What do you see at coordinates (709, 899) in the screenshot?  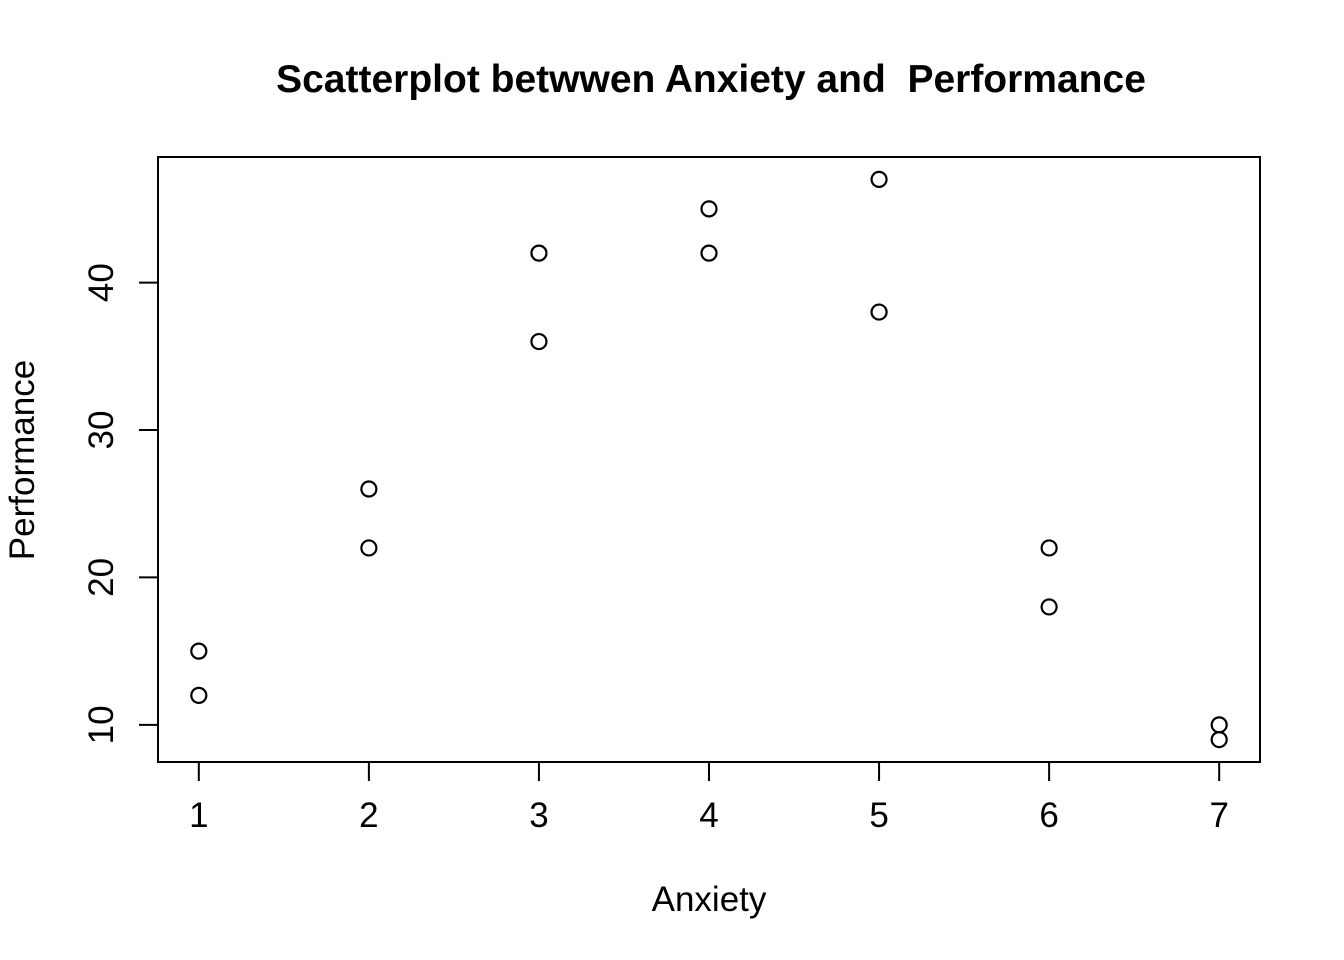 I see `x-axis-label: Anxiety` at bounding box center [709, 899].